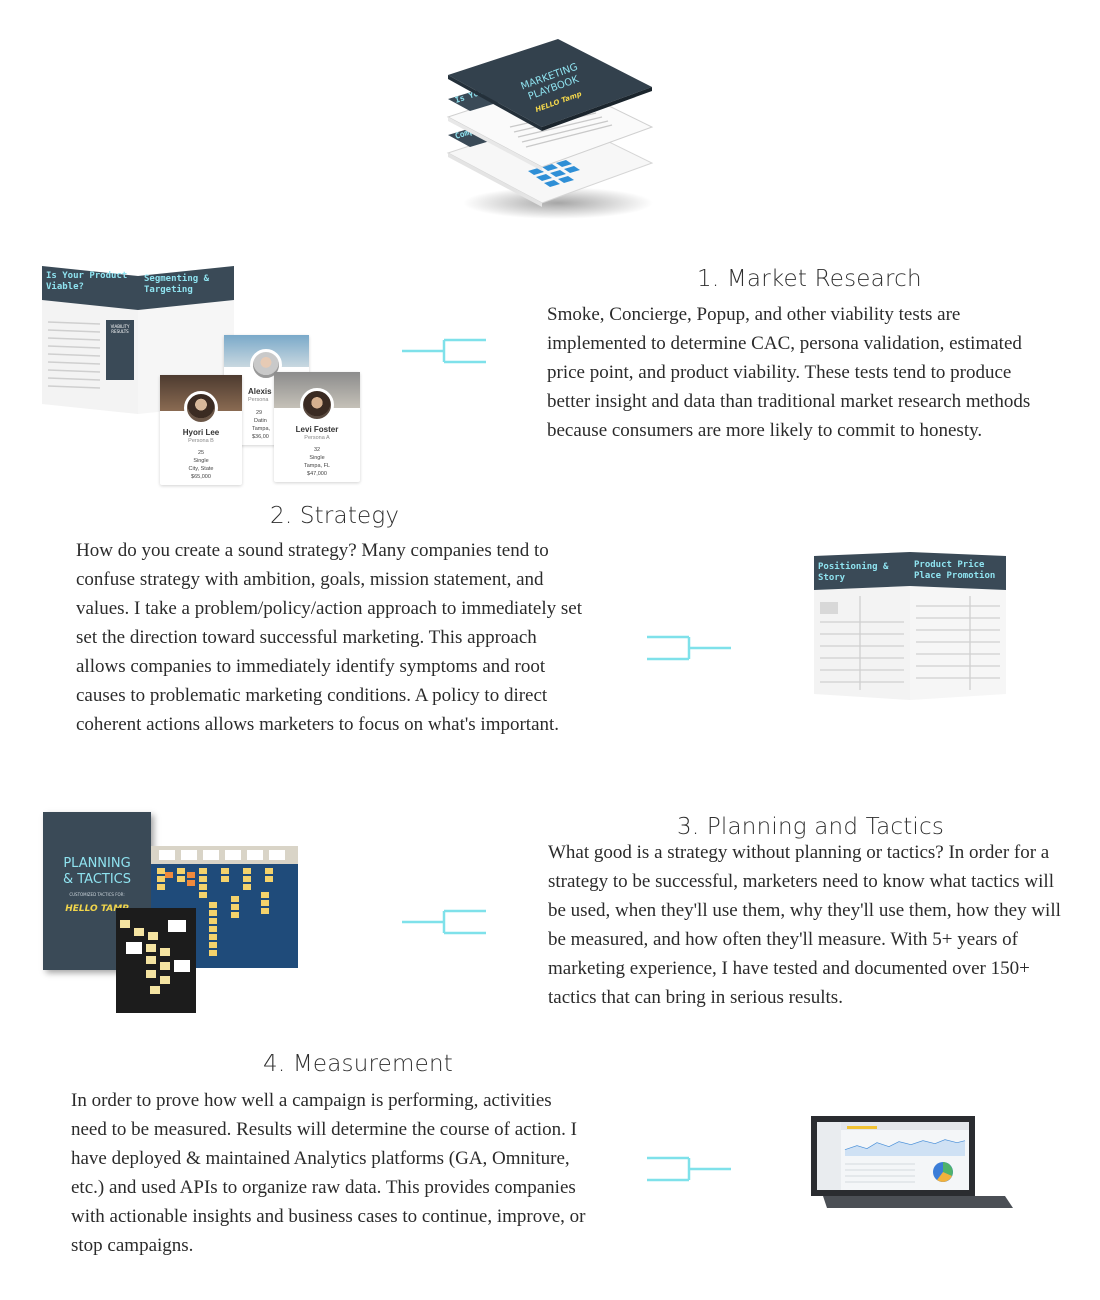 The image size is (1100, 1300). I want to click on section-heading: 2. Strategy, so click(335, 516).